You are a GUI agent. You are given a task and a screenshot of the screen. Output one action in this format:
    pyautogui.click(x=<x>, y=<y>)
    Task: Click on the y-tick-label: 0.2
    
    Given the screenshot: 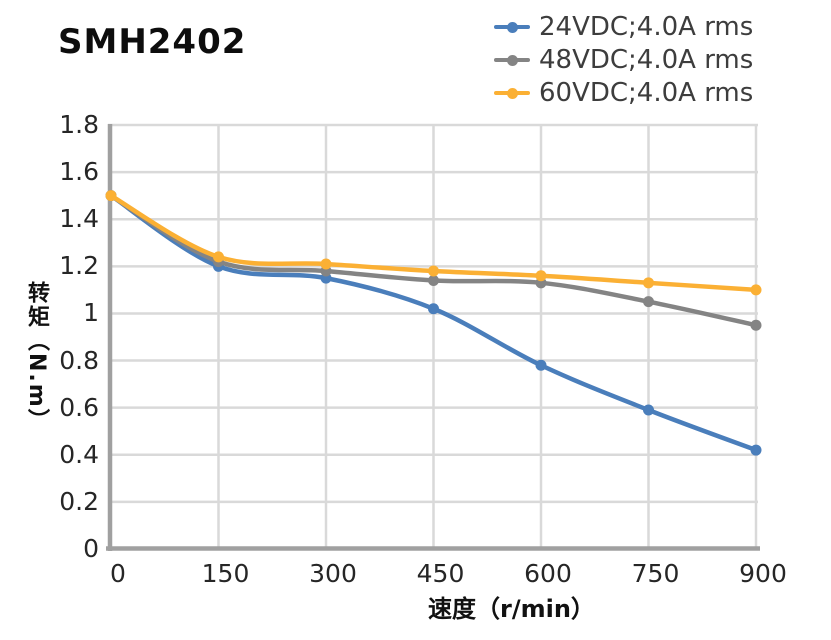 What is the action you would take?
    pyautogui.click(x=79, y=502)
    